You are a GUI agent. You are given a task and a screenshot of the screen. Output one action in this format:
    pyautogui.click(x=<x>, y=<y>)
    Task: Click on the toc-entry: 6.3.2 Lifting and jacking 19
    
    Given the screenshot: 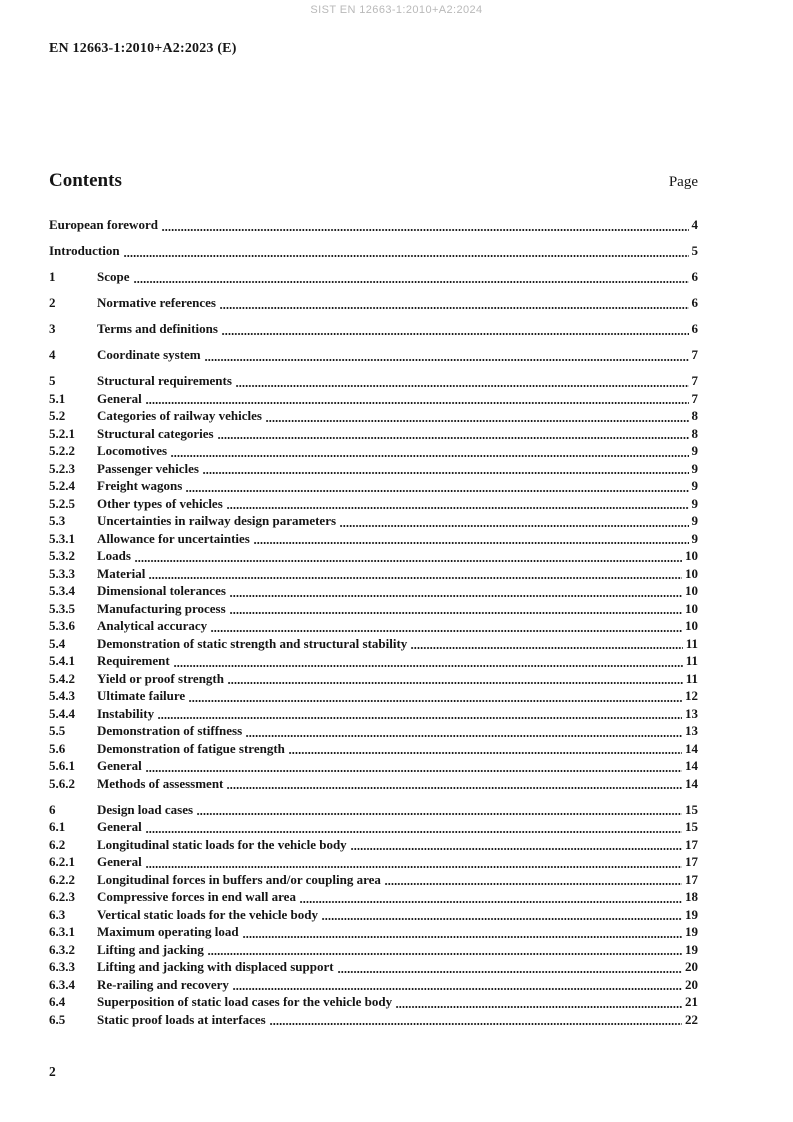 What is the action you would take?
    pyautogui.click(x=373, y=951)
    